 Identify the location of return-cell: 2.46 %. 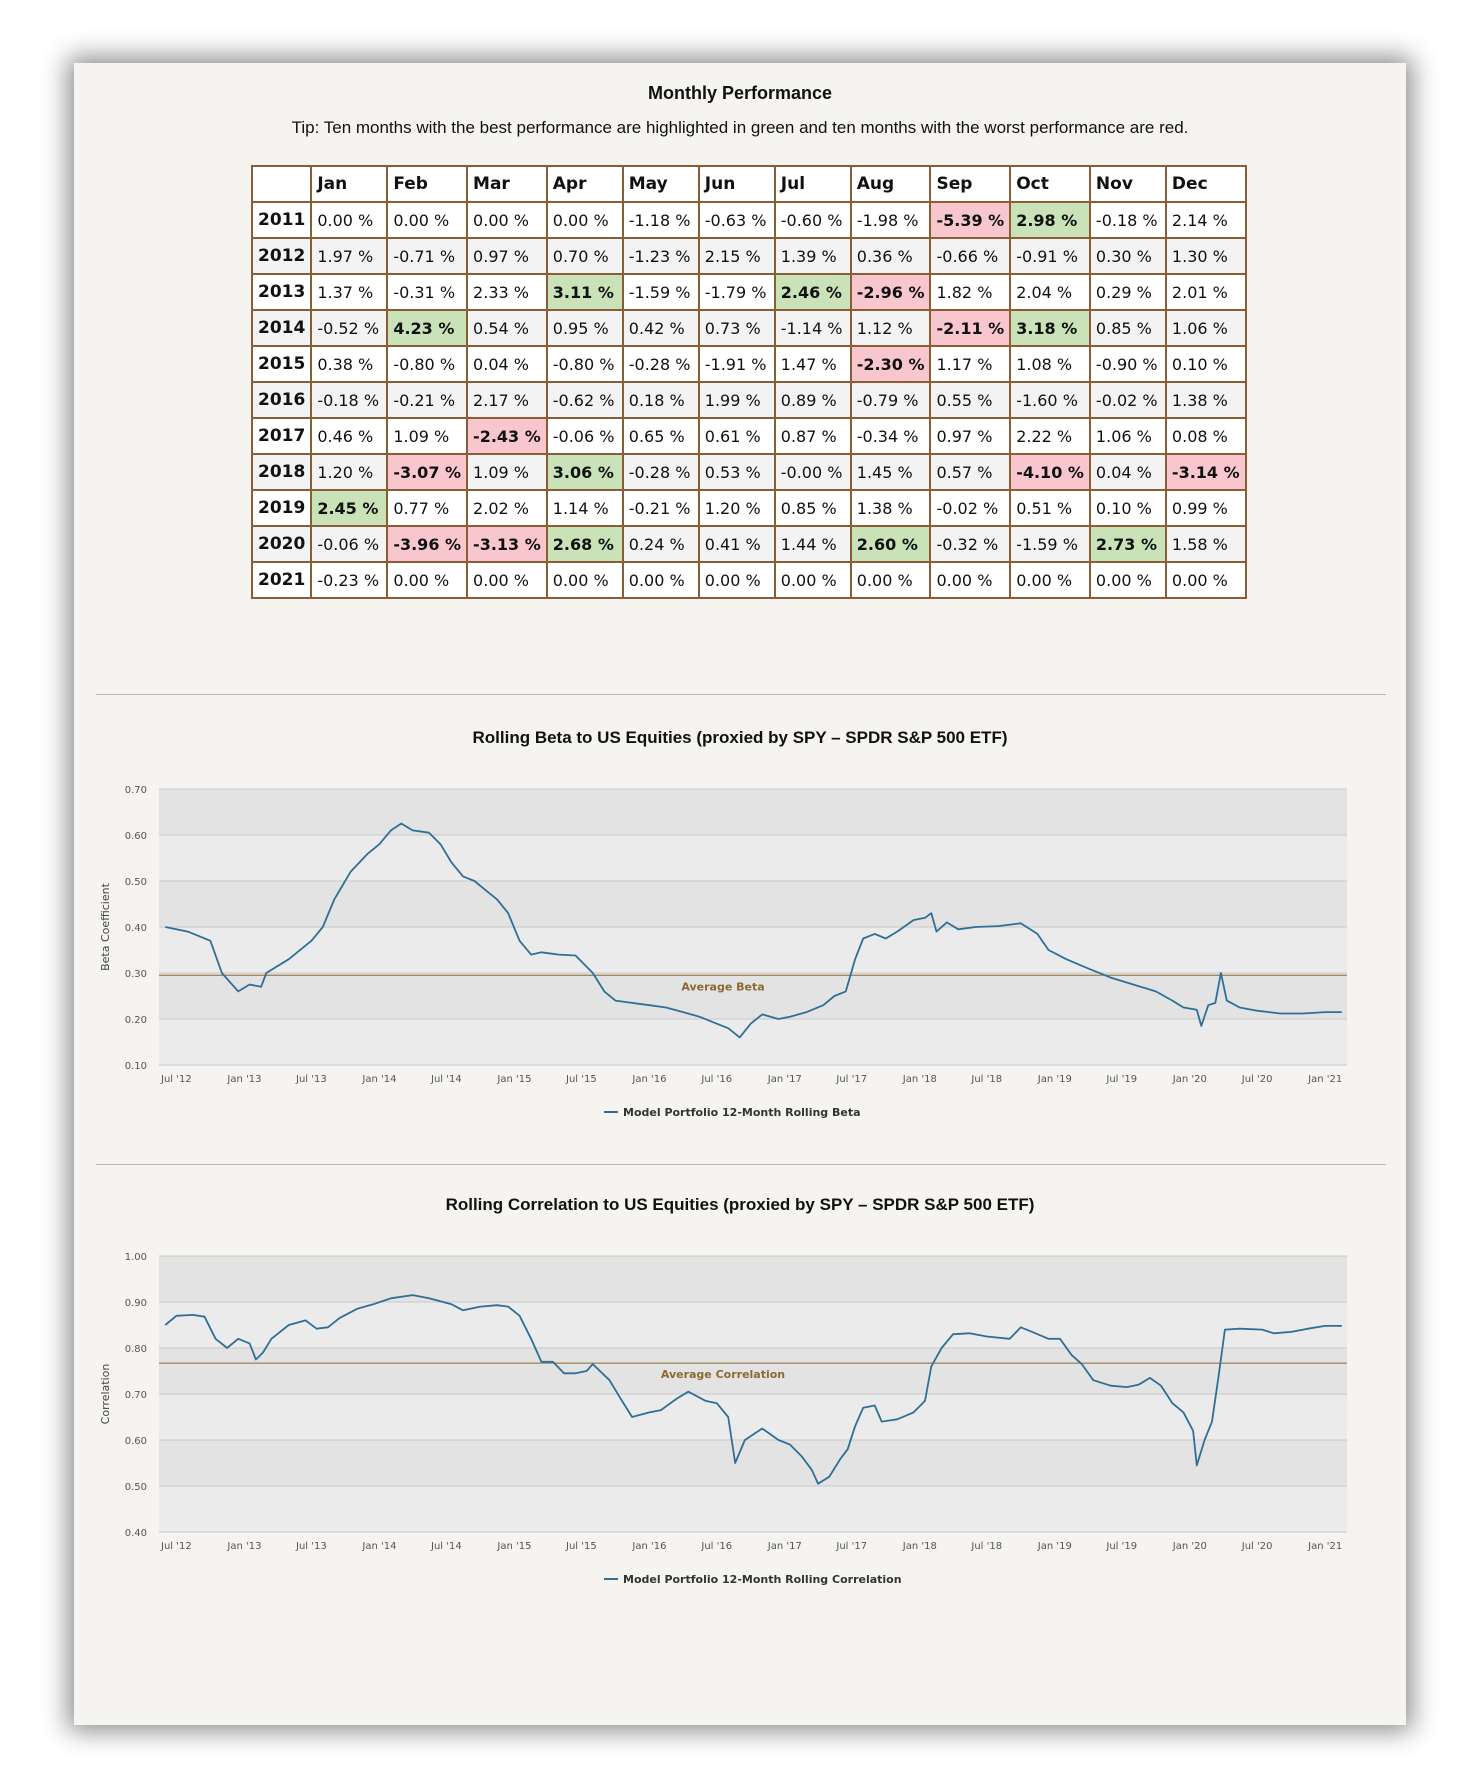
(812, 292).